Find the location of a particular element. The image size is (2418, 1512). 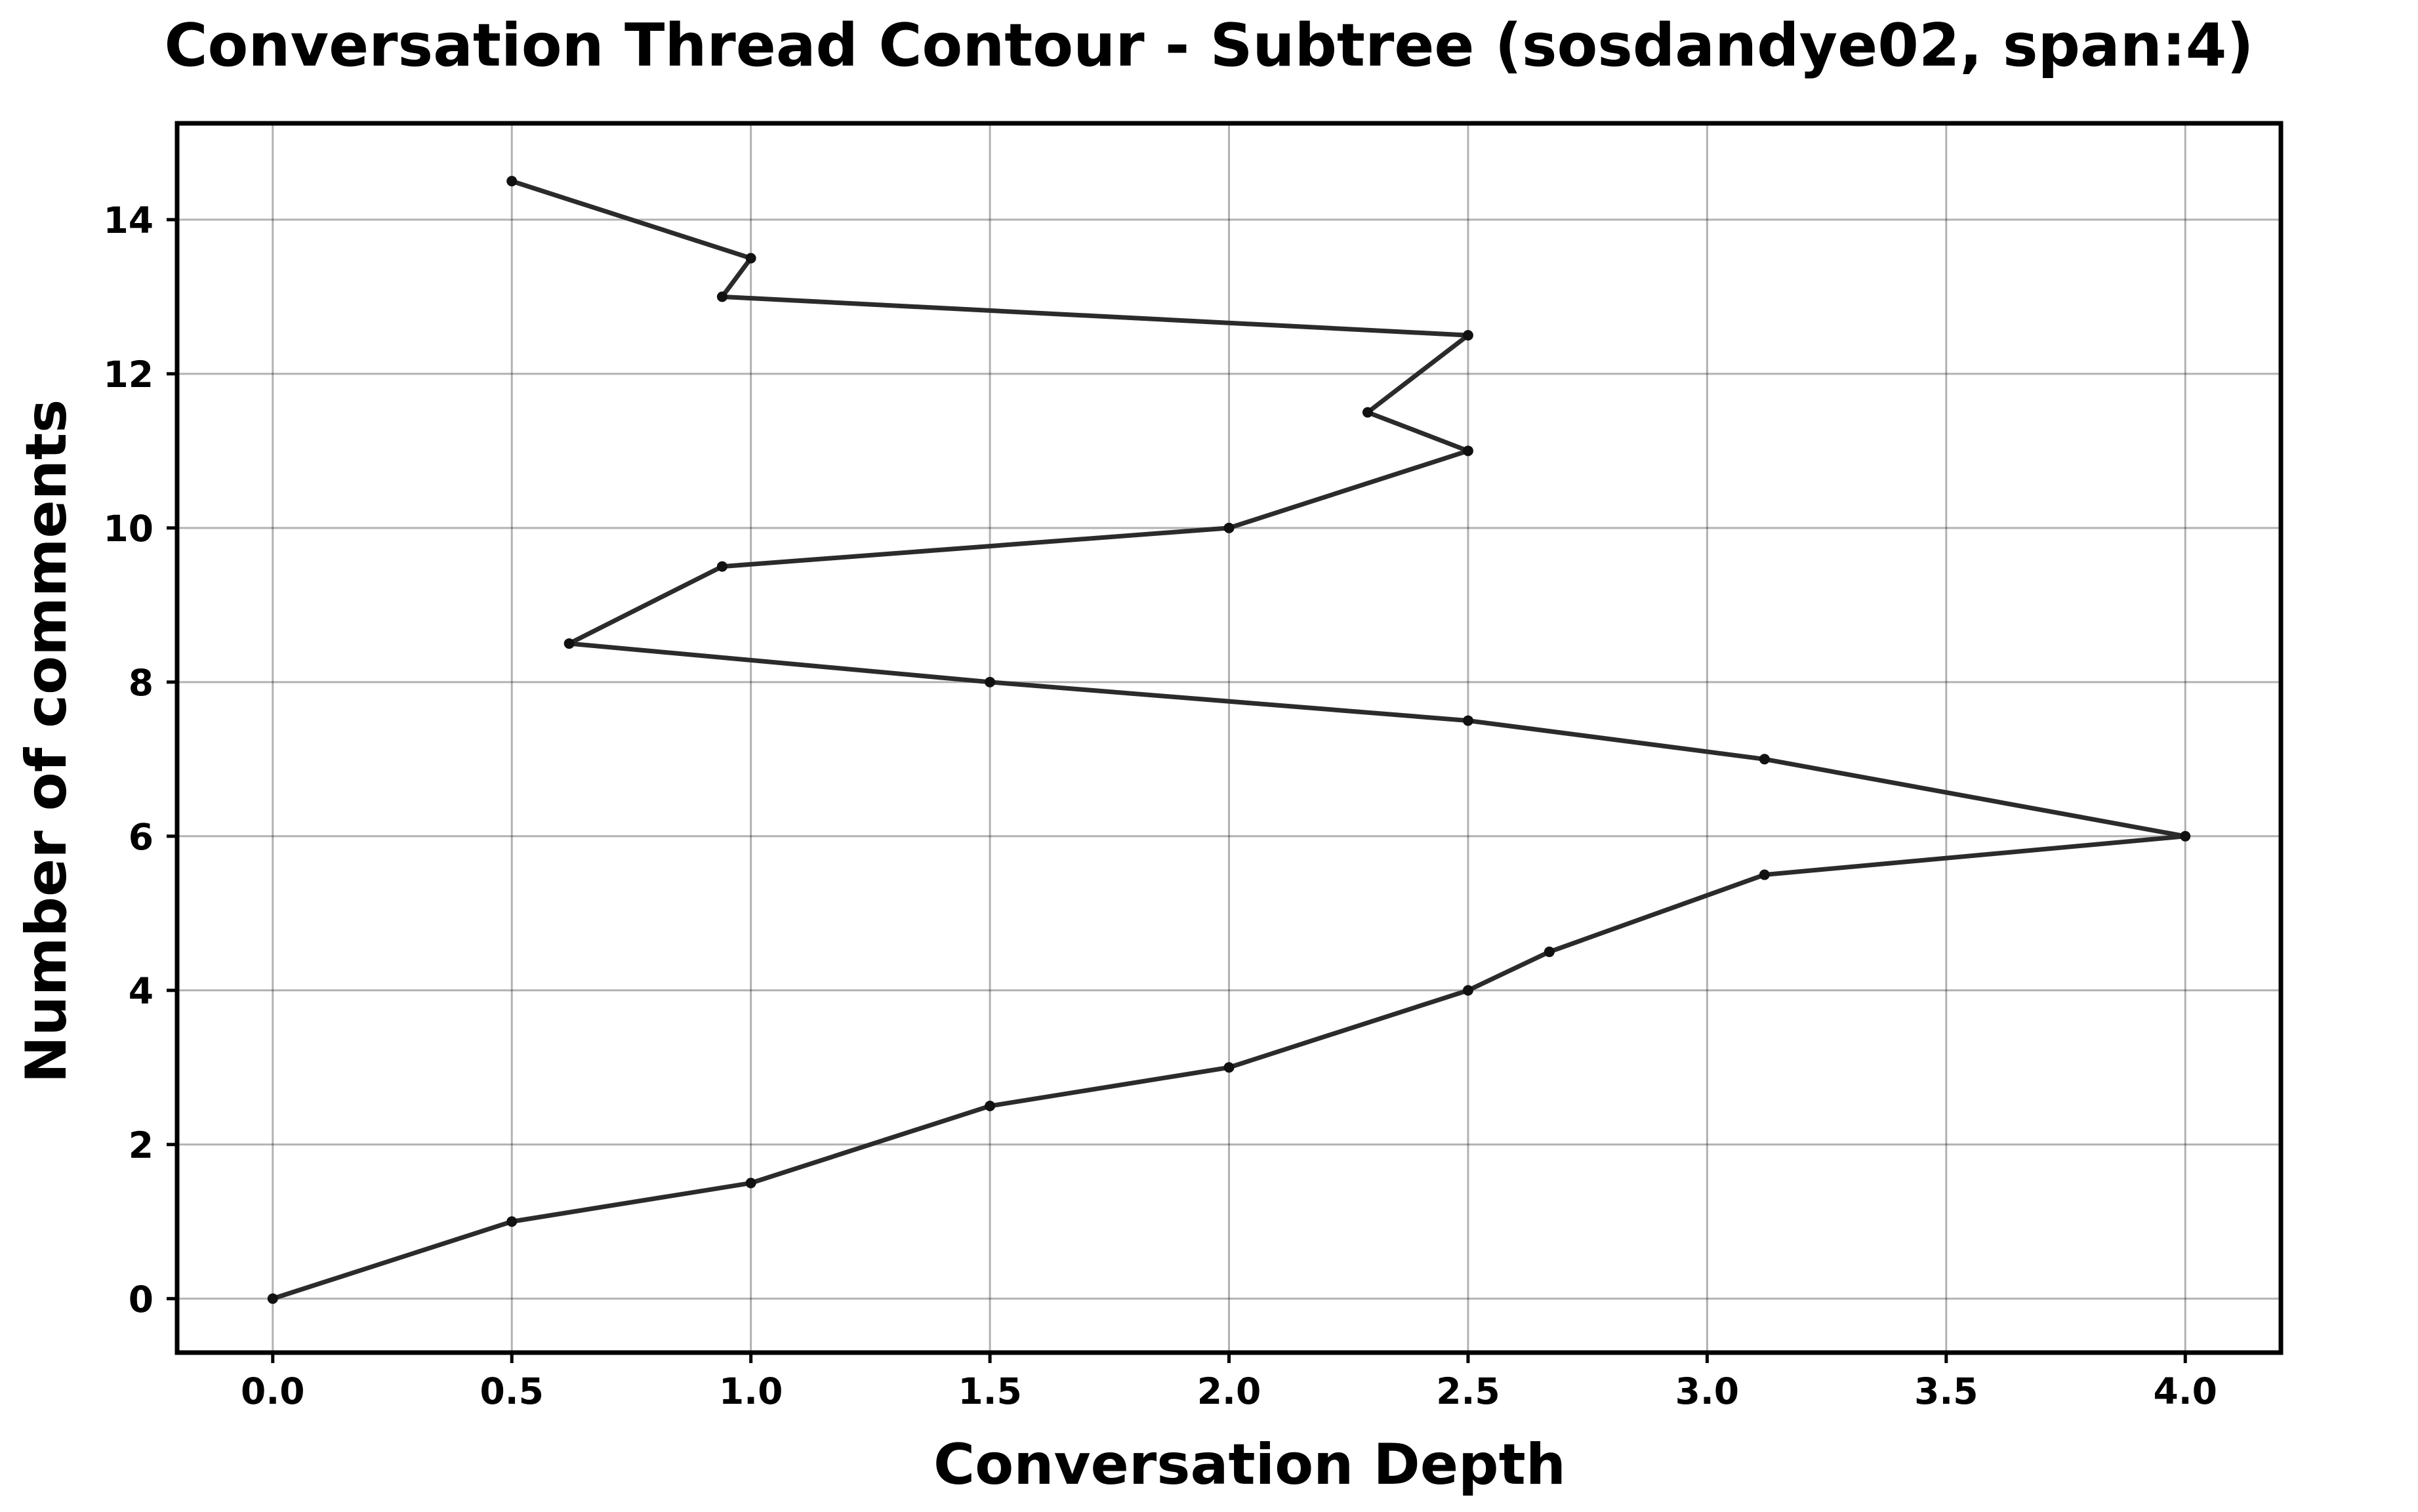

y-axis-ticks: 0 2 4 6 8 10 12 14 is located at coordinates (140, 760).